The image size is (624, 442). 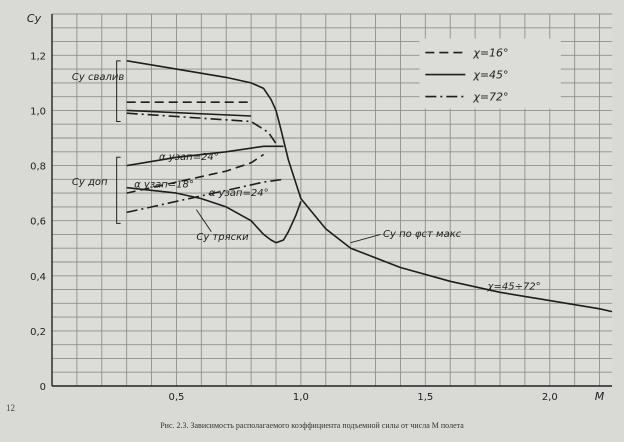 What do you see at coordinates (600, 396) in the screenshot?
I see `x-axis-label: M` at bounding box center [600, 396].